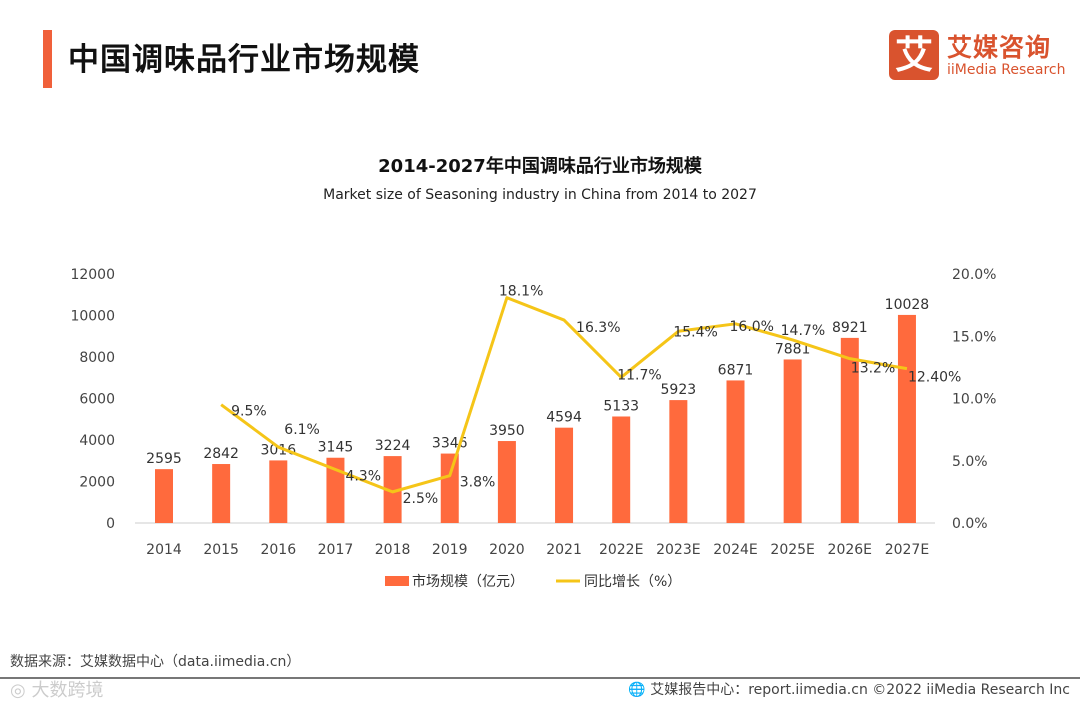 This screenshot has width=1080, height=702. Describe the element at coordinates (521, 292) in the screenshot. I see `growth-value-label: 18.1%` at that location.